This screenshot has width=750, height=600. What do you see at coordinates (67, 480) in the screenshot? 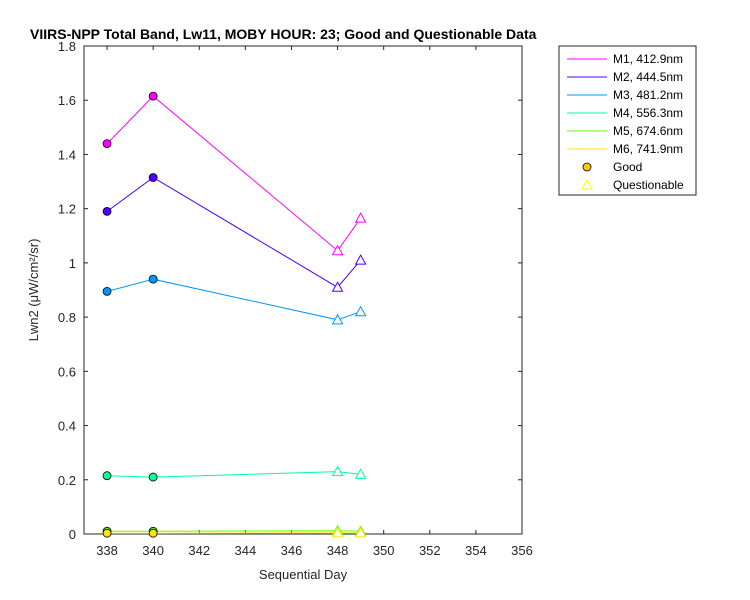
I see `y-tick-label: 0.2` at bounding box center [67, 480].